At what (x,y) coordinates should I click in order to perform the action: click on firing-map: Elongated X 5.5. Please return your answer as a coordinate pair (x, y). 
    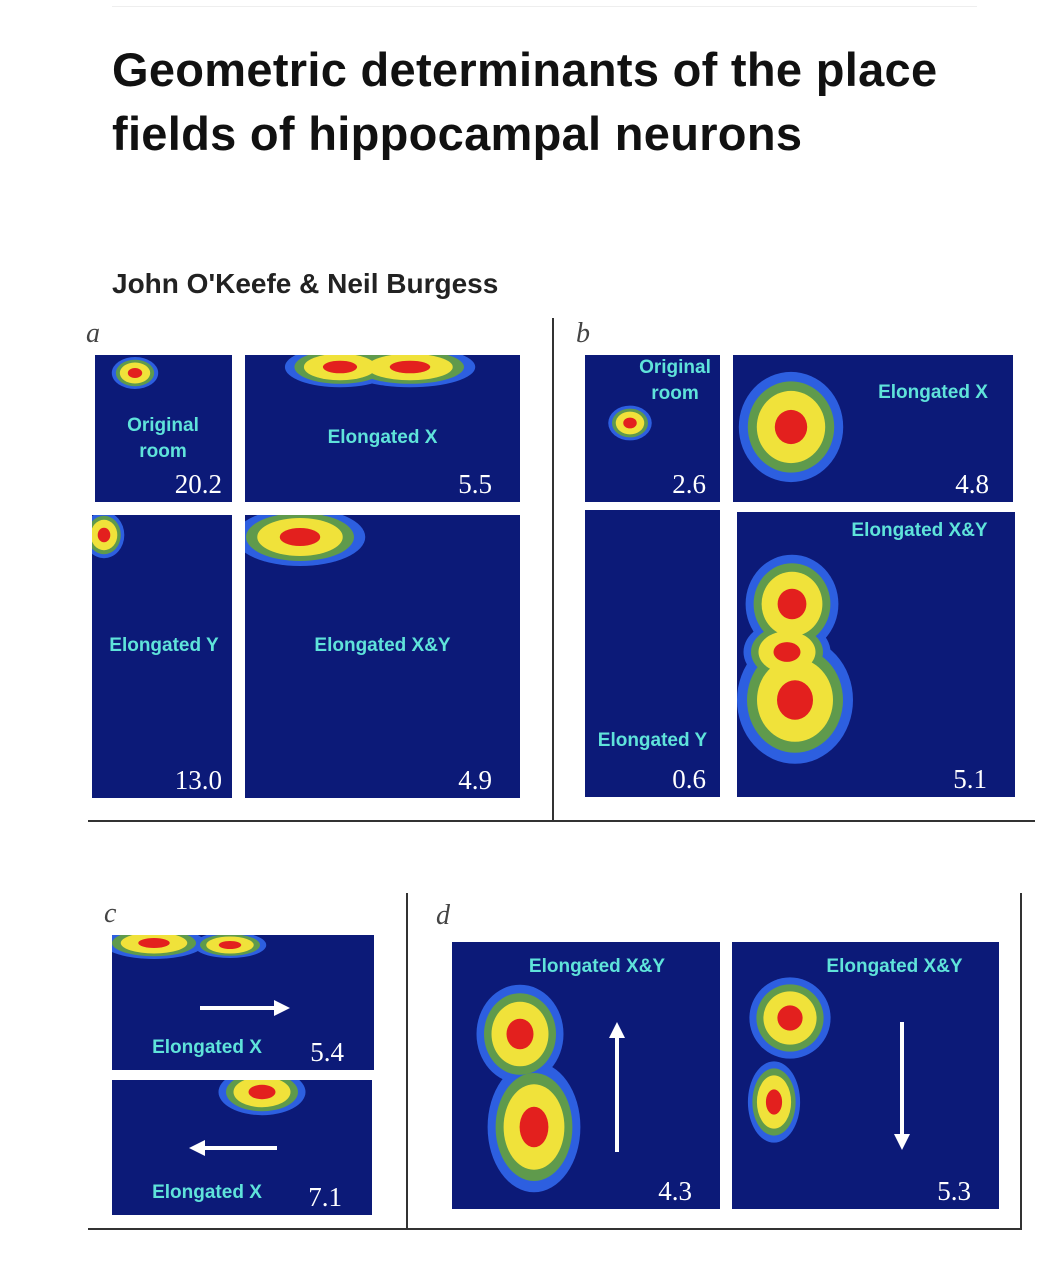
    Looking at the image, I should click on (382, 428).